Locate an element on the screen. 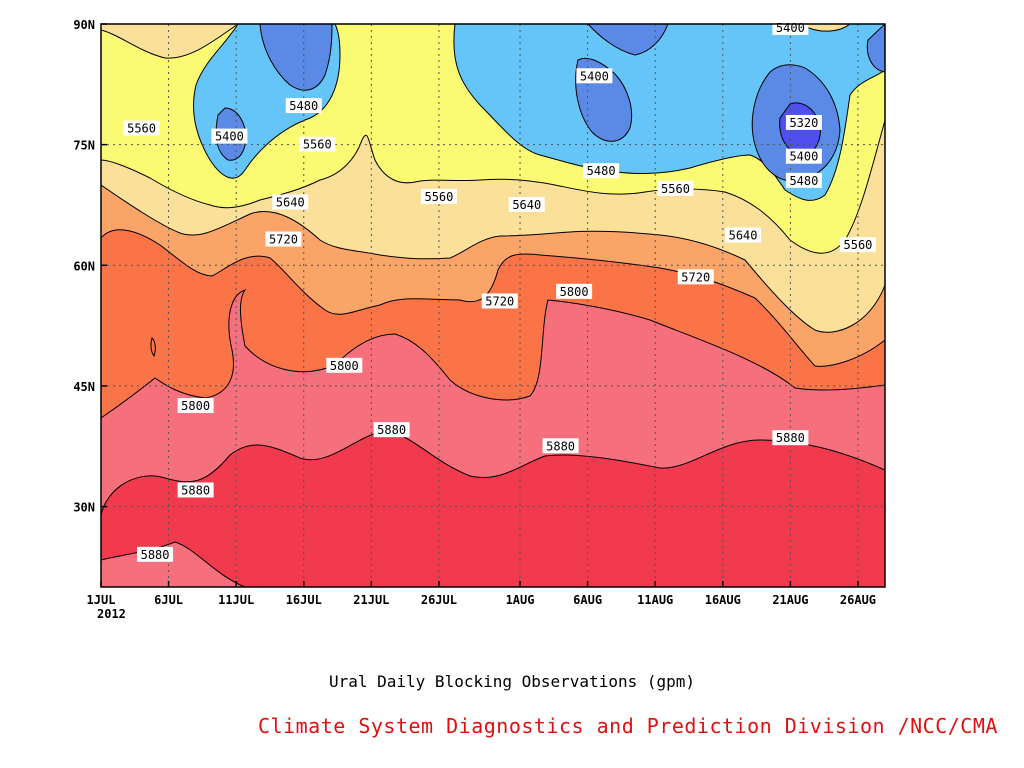  x-tick-label: 16JUL is located at coordinates (304, 600).